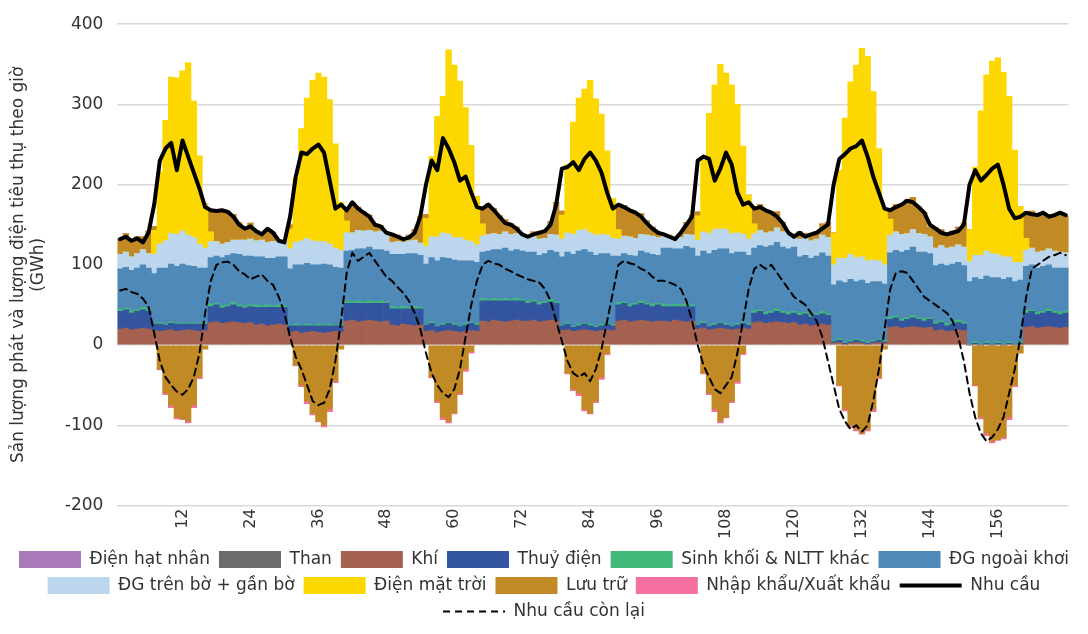 The width and height of the screenshot is (1088, 634). What do you see at coordinates (775, 557) in the screenshot?
I see `legend-label: Sinh khối & NLTT khác` at bounding box center [775, 557].